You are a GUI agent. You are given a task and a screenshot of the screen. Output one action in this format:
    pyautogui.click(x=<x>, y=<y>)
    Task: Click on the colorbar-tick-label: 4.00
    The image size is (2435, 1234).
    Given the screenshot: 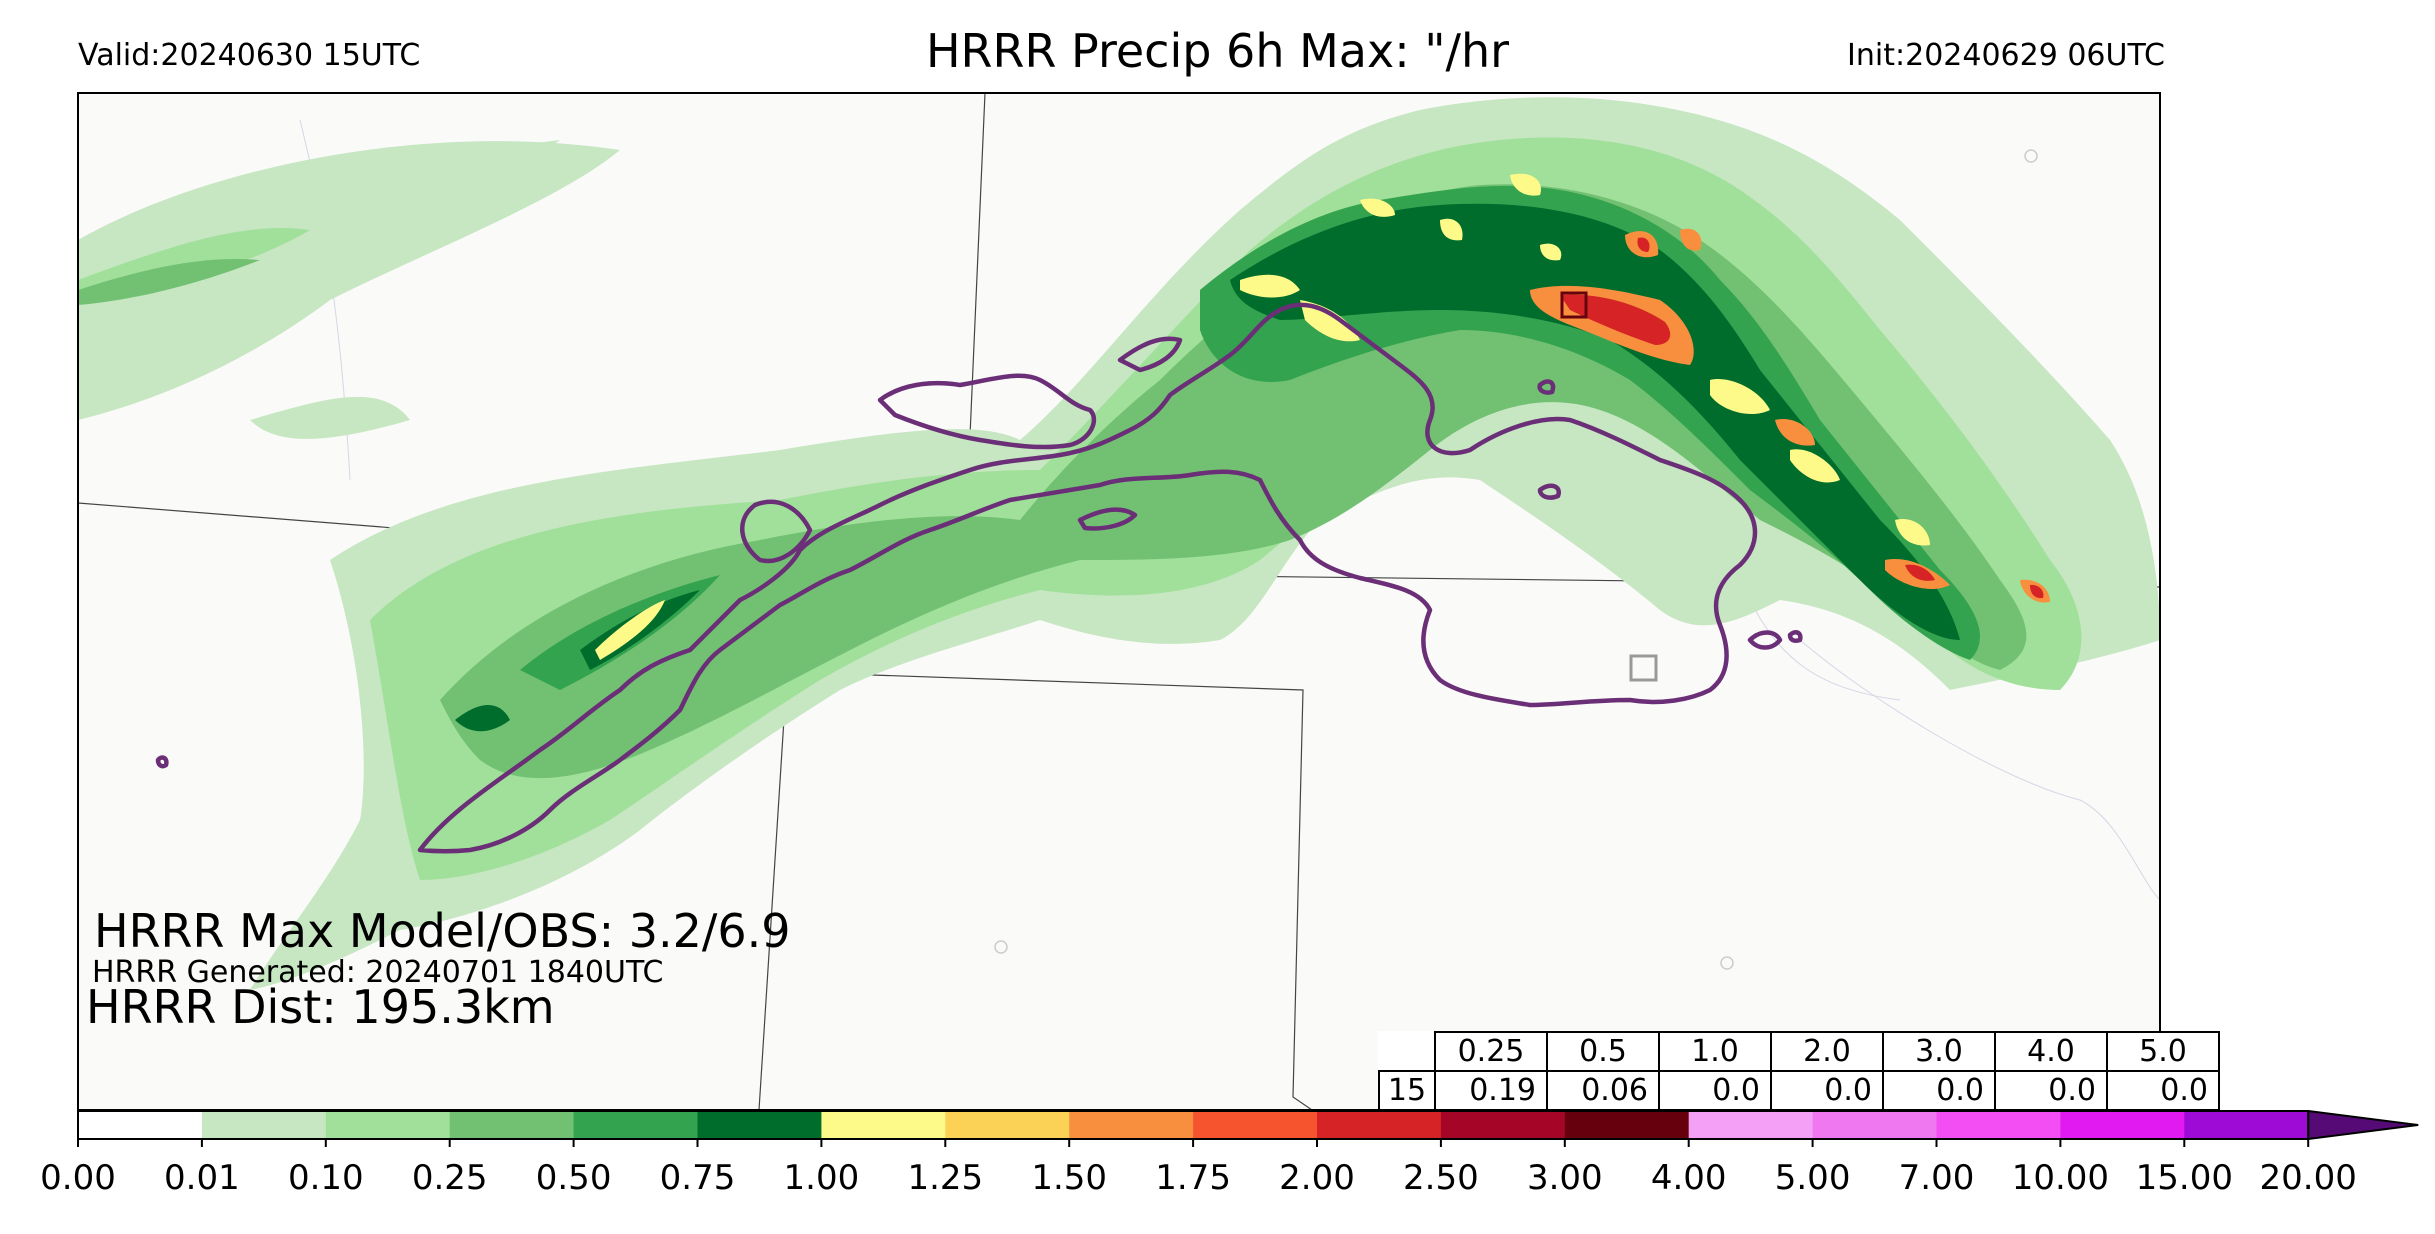 What is the action you would take?
    pyautogui.click(x=1688, y=1178)
    